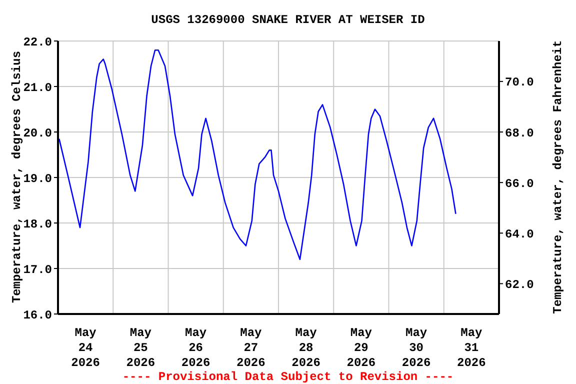 The image size is (576, 384). I want to click on y2-tick-label: 64.0, so click(519, 234).